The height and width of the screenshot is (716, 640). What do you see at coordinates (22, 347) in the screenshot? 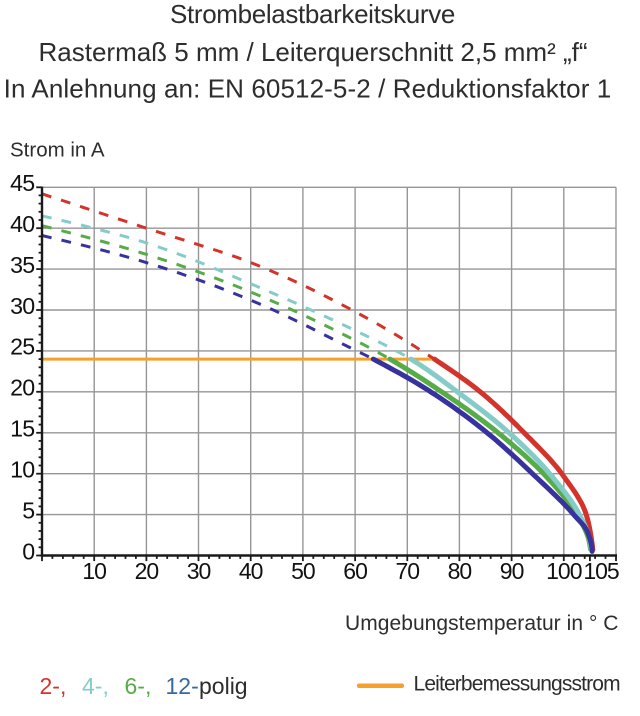
I see `svg-text: 25` at bounding box center [22, 347].